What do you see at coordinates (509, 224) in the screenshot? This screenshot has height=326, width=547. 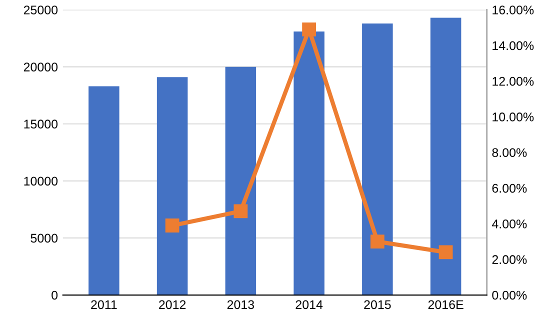 I see `y2-tick-label: 4.00%` at bounding box center [509, 224].